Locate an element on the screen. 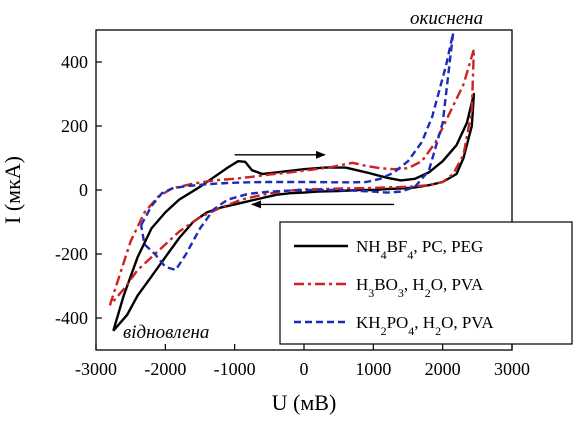 This screenshot has width=575, height=421. x-tick-label: 3000 is located at coordinates (512, 369).